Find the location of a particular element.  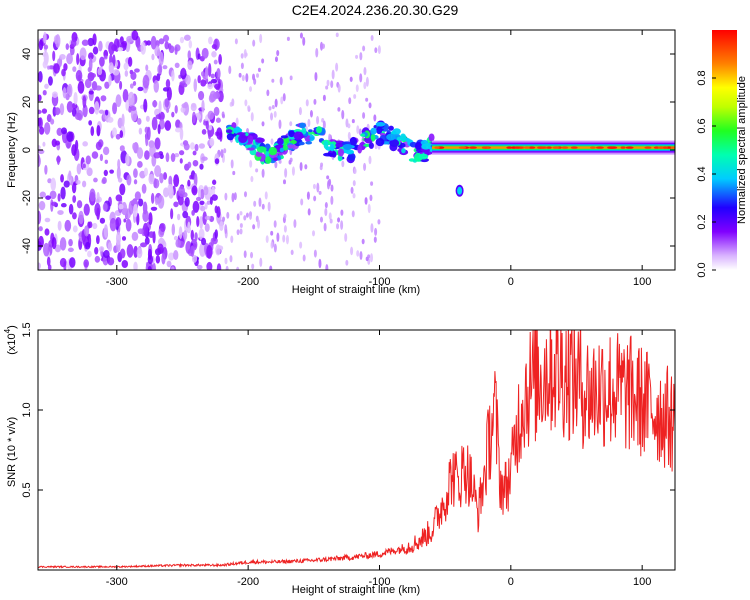

spectrogram-y-label: Frequency (Hz) is located at coordinates (12, 150).